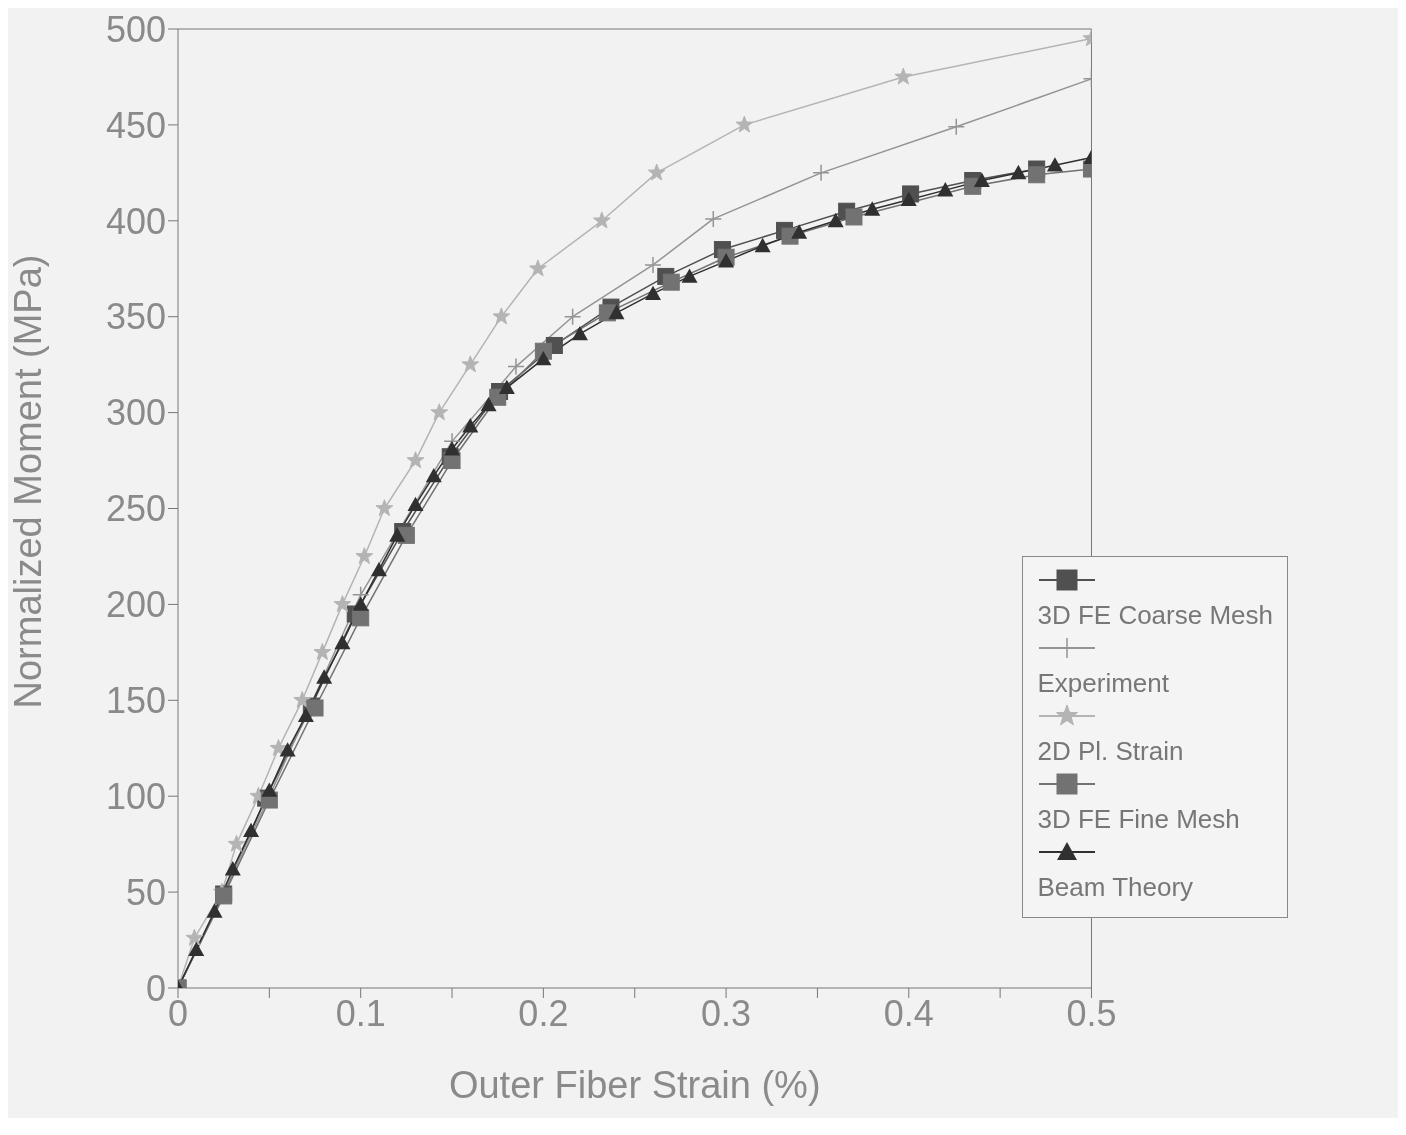 Image resolution: width=1406 pixels, height=1135 pixels. Describe the element at coordinates (634, 1085) in the screenshot. I see `x-axis-title: Outer Fiber Strain (%)` at that location.